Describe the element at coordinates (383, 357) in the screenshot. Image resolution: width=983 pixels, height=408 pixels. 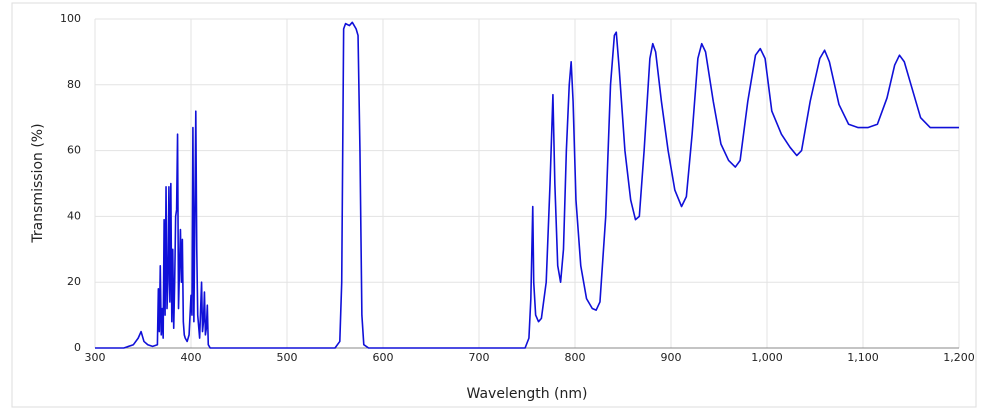
I see `x-tick-label: 600` at that location.